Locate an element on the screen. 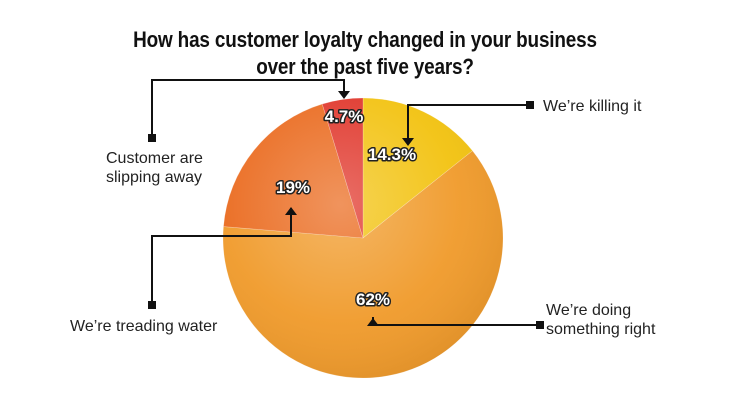 This screenshot has height=417, width=730. slice-category-label-line: something right is located at coordinates (601, 329).